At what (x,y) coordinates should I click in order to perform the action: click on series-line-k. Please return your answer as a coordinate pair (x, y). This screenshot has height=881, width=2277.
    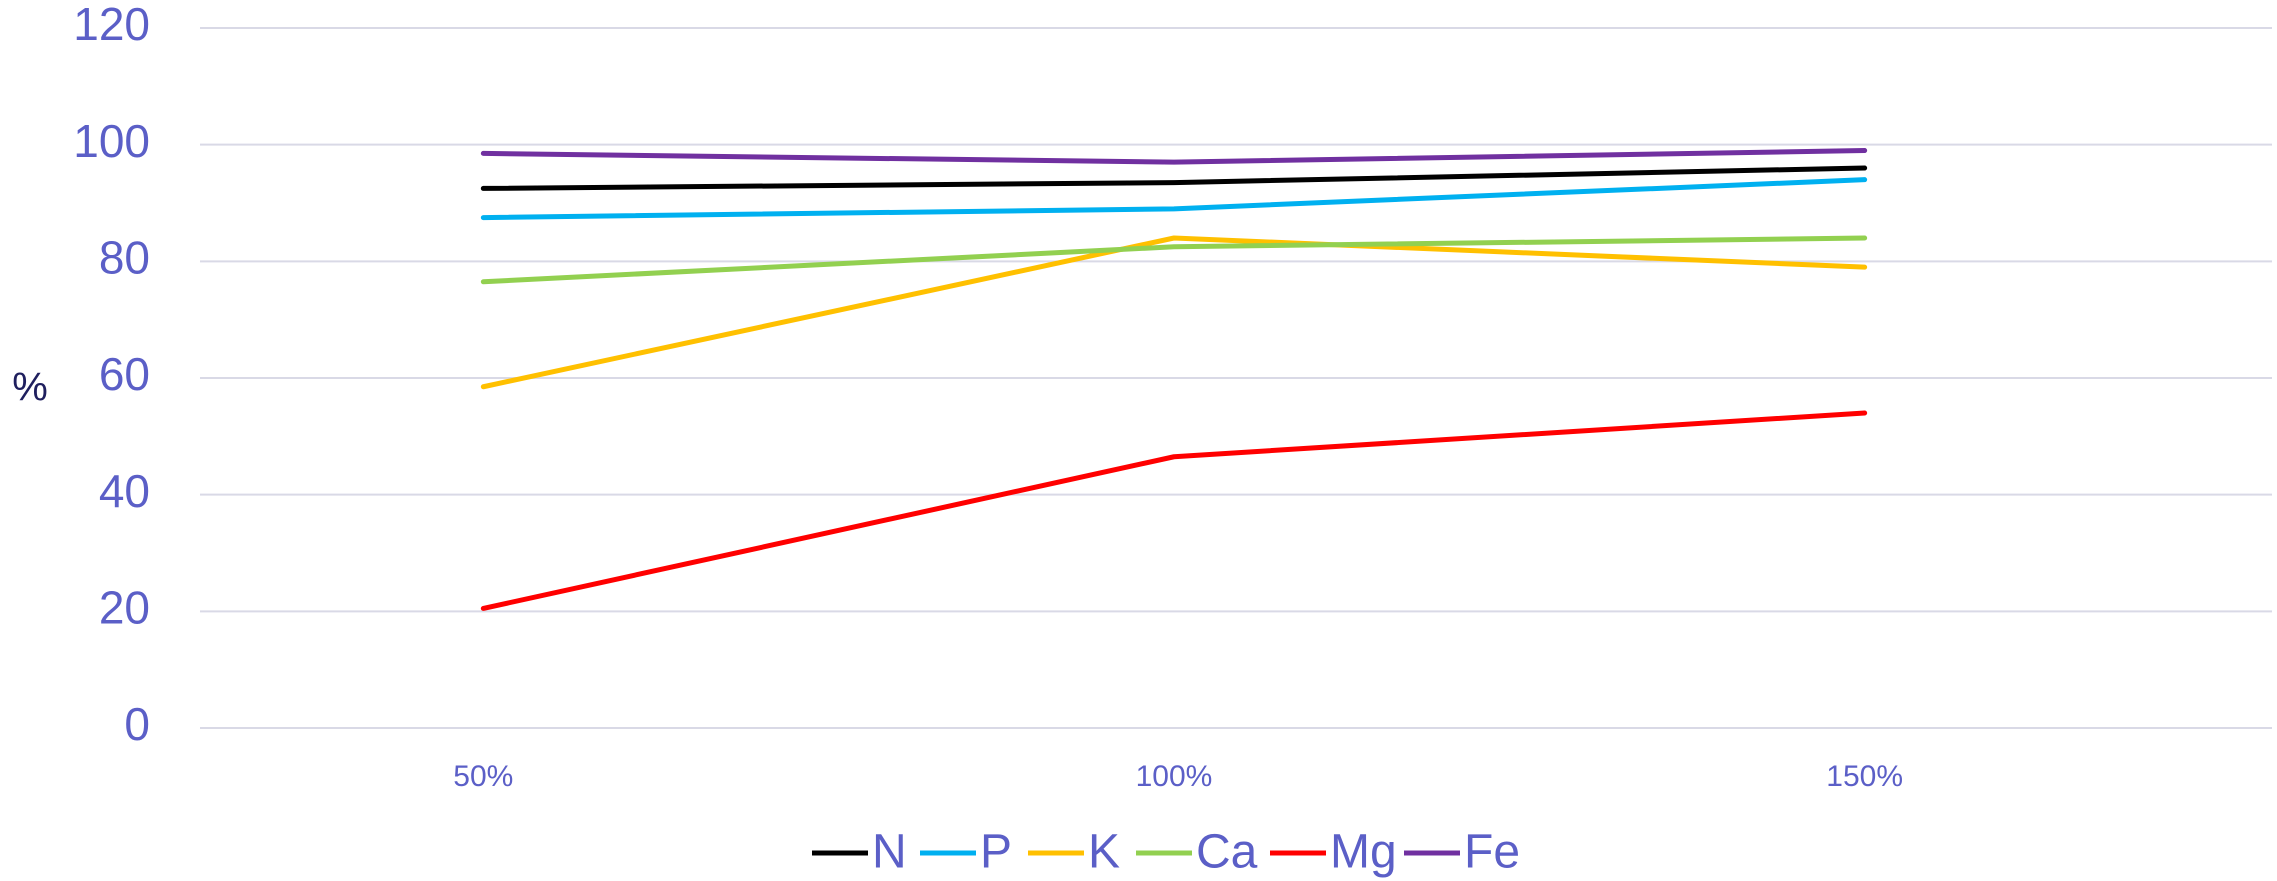
    Looking at the image, I should click on (1174, 312).